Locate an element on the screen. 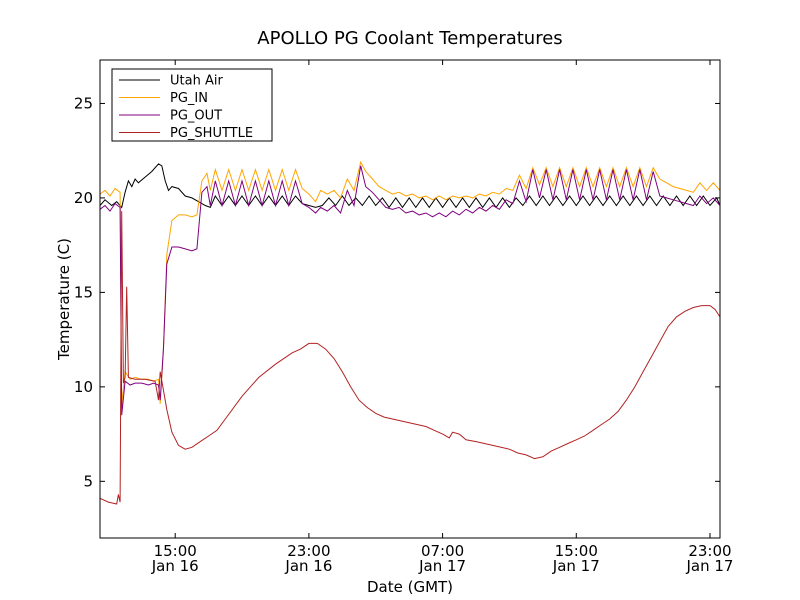 This screenshot has width=800, height=600. y-tick-label: 25 is located at coordinates (83, 103).